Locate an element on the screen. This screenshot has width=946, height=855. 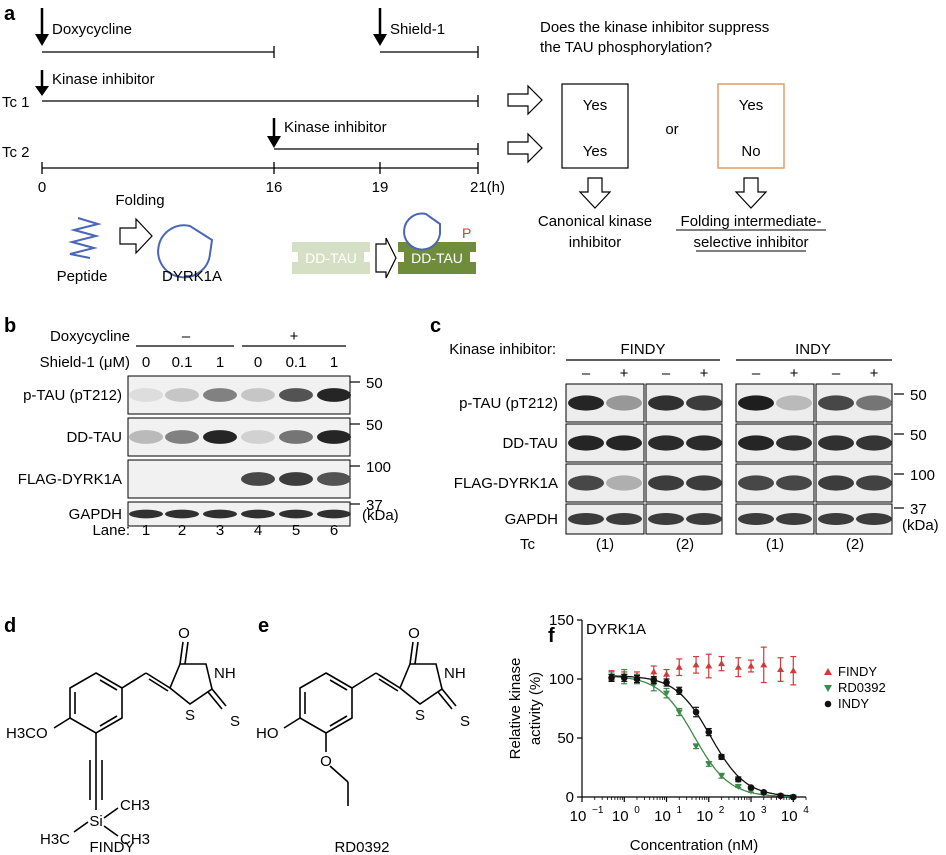
lane-number: 1 is located at coordinates (146, 530).